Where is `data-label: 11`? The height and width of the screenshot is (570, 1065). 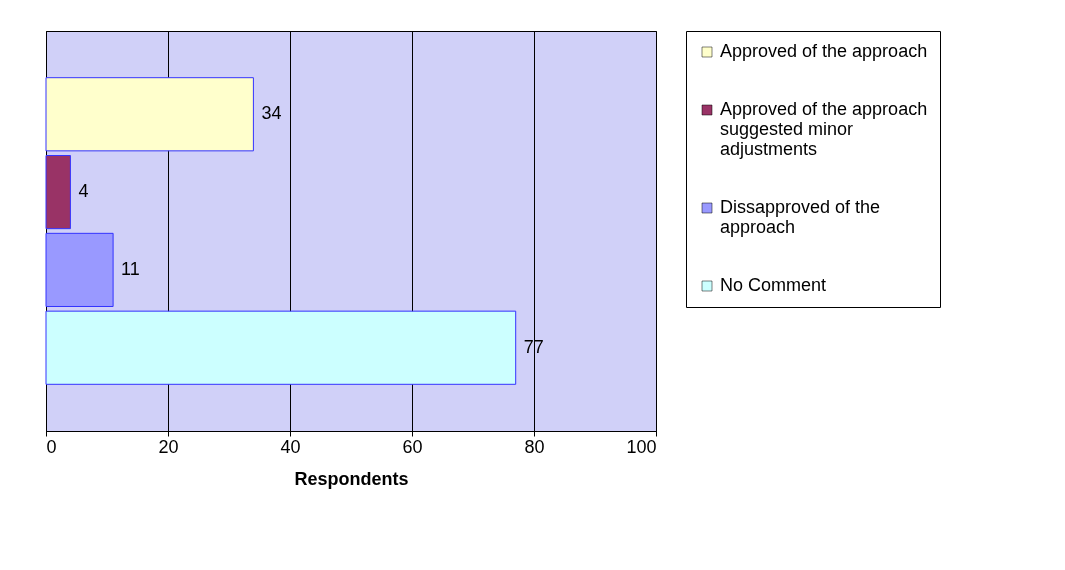
data-label: 11 is located at coordinates (130, 268).